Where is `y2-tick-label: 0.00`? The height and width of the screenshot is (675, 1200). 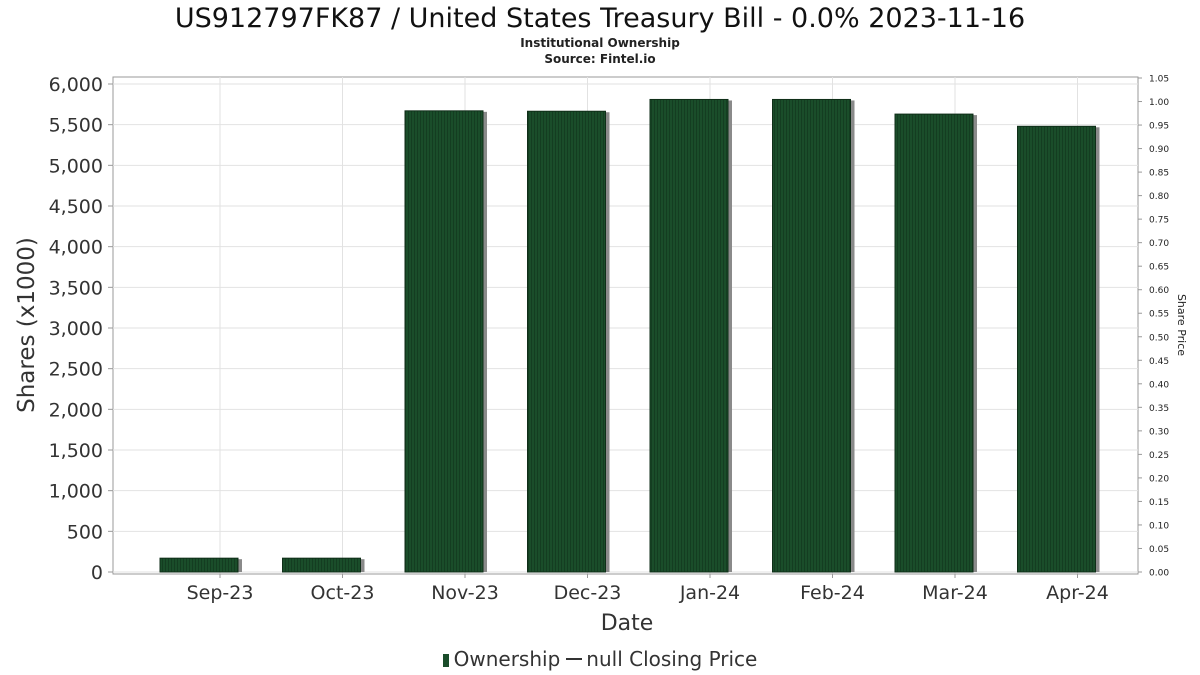 y2-tick-label: 0.00 is located at coordinates (1159, 574).